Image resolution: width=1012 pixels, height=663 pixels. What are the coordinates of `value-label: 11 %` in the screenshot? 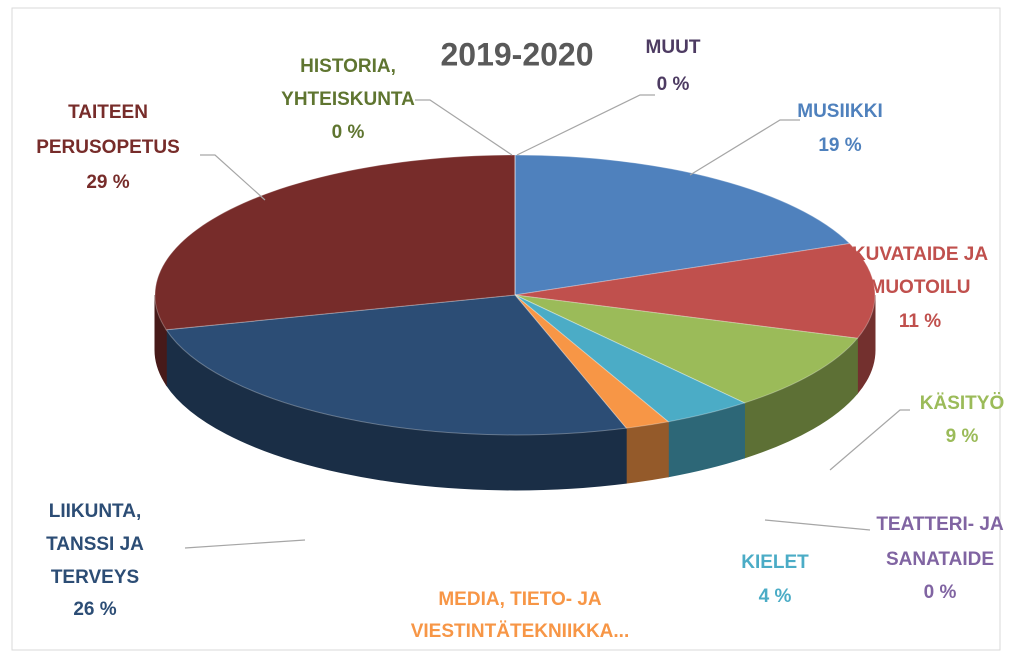 It's located at (920, 321).